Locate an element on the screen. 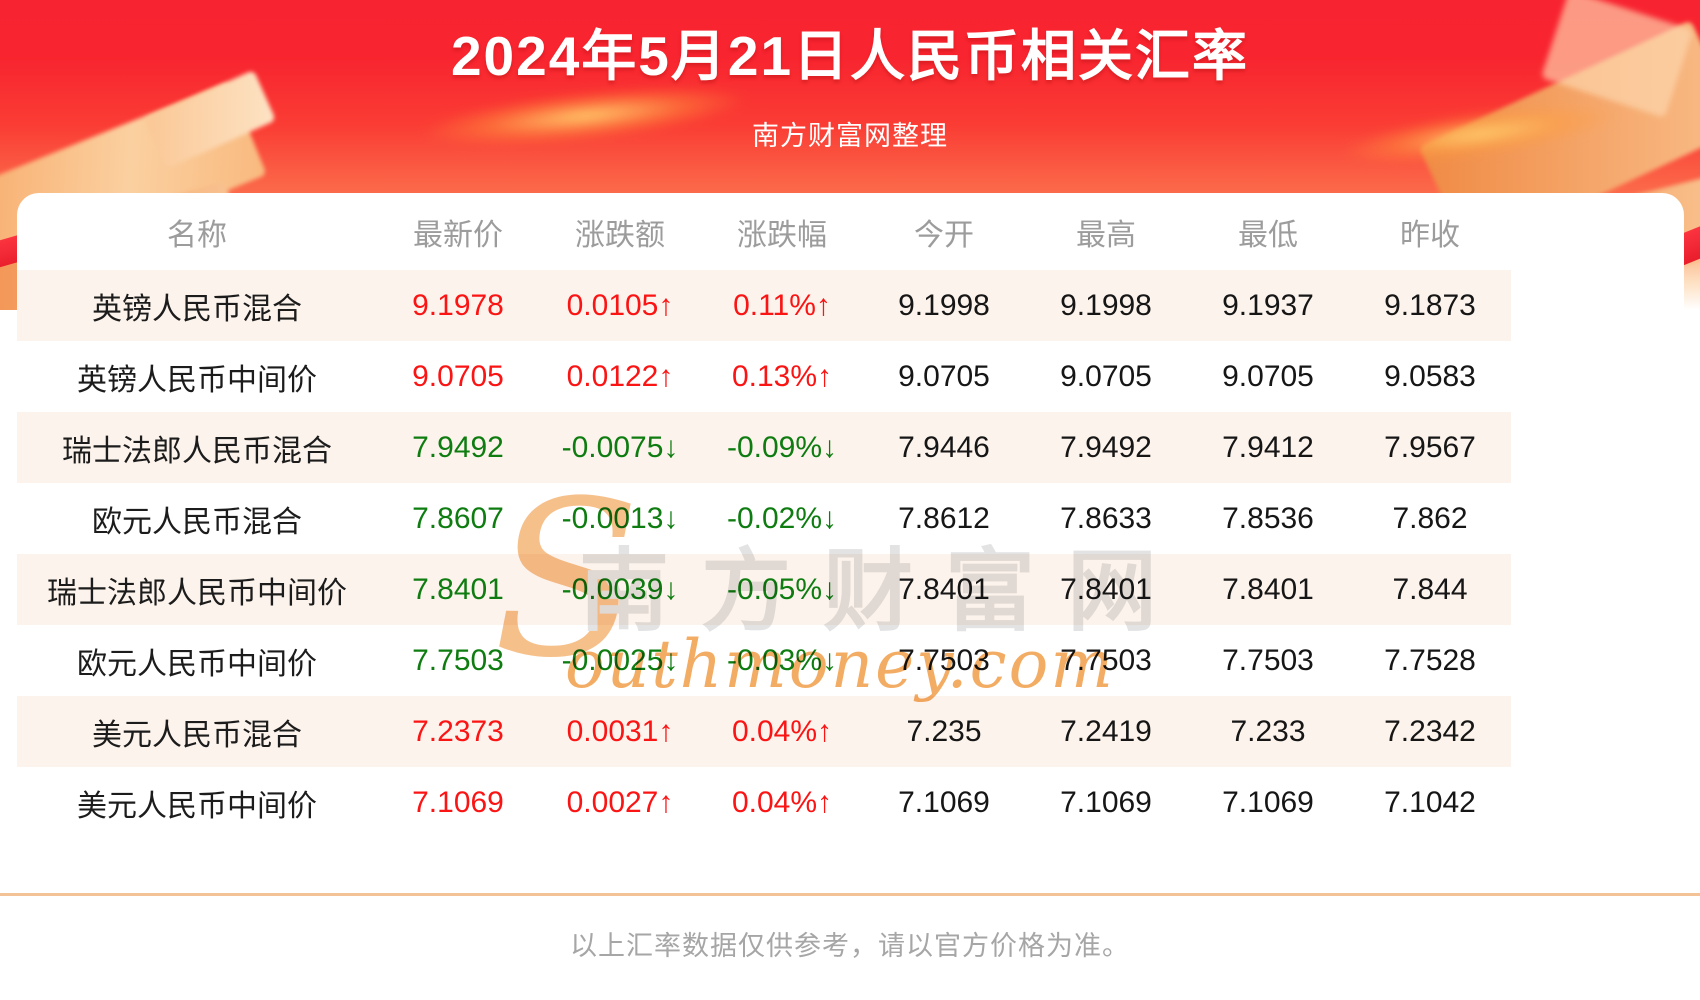  column-header-7: 昨收 is located at coordinates (1430, 235).